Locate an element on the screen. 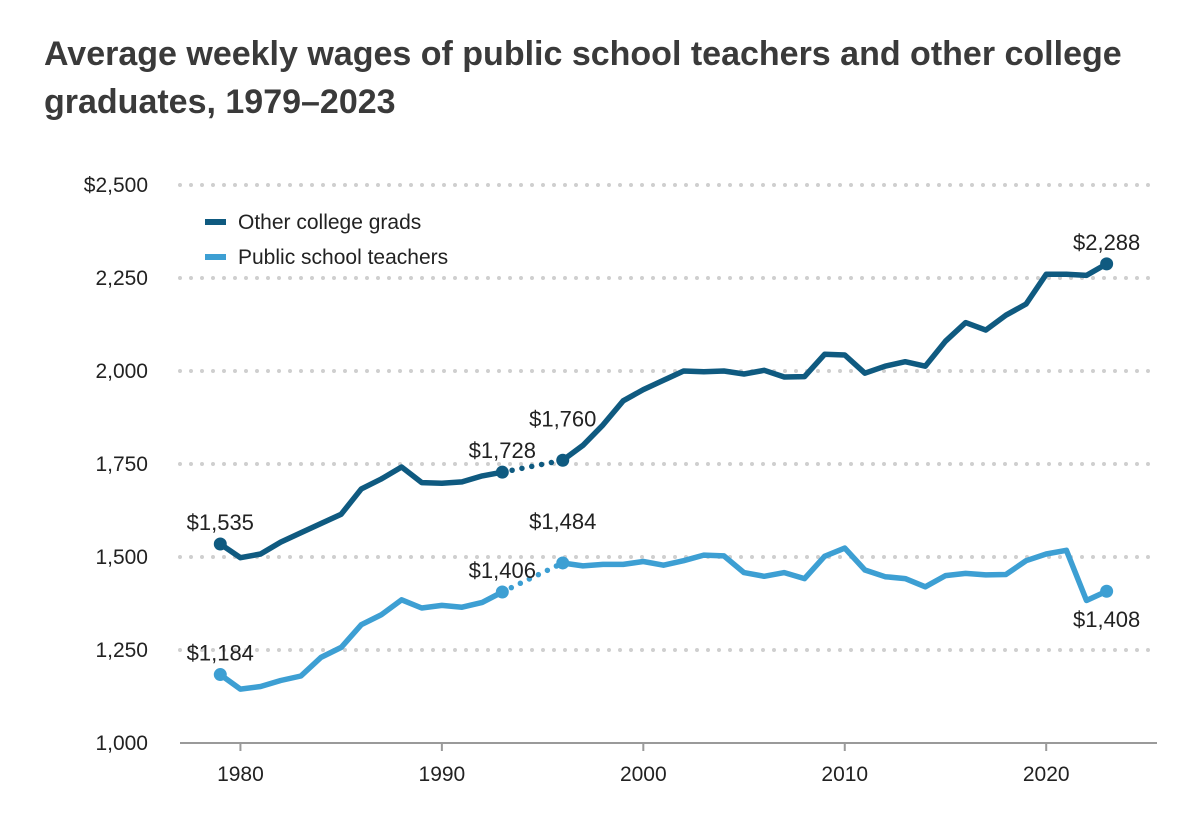 This screenshot has height=813, width=1200. data-label: $1,535 is located at coordinates (220, 522).